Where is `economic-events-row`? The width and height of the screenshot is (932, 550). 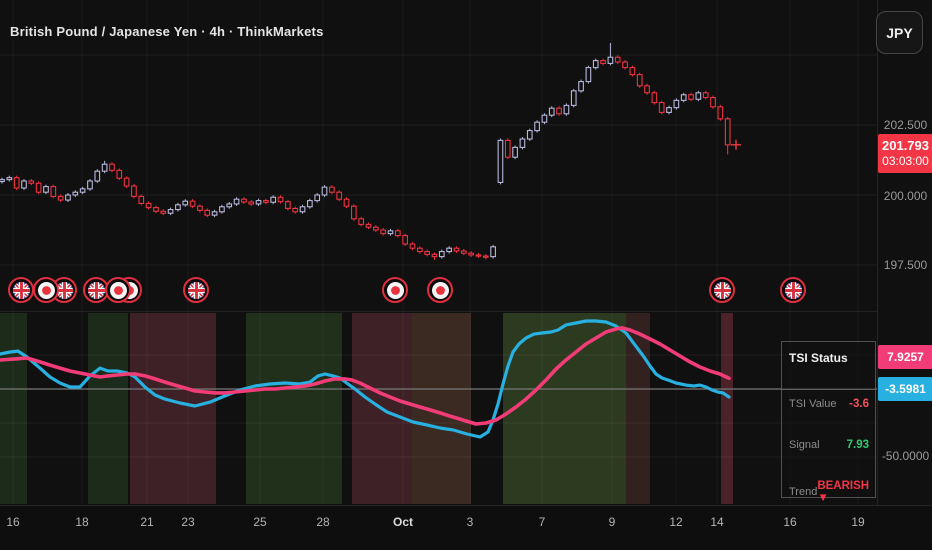
economic-events-row is located at coordinates (438, 290).